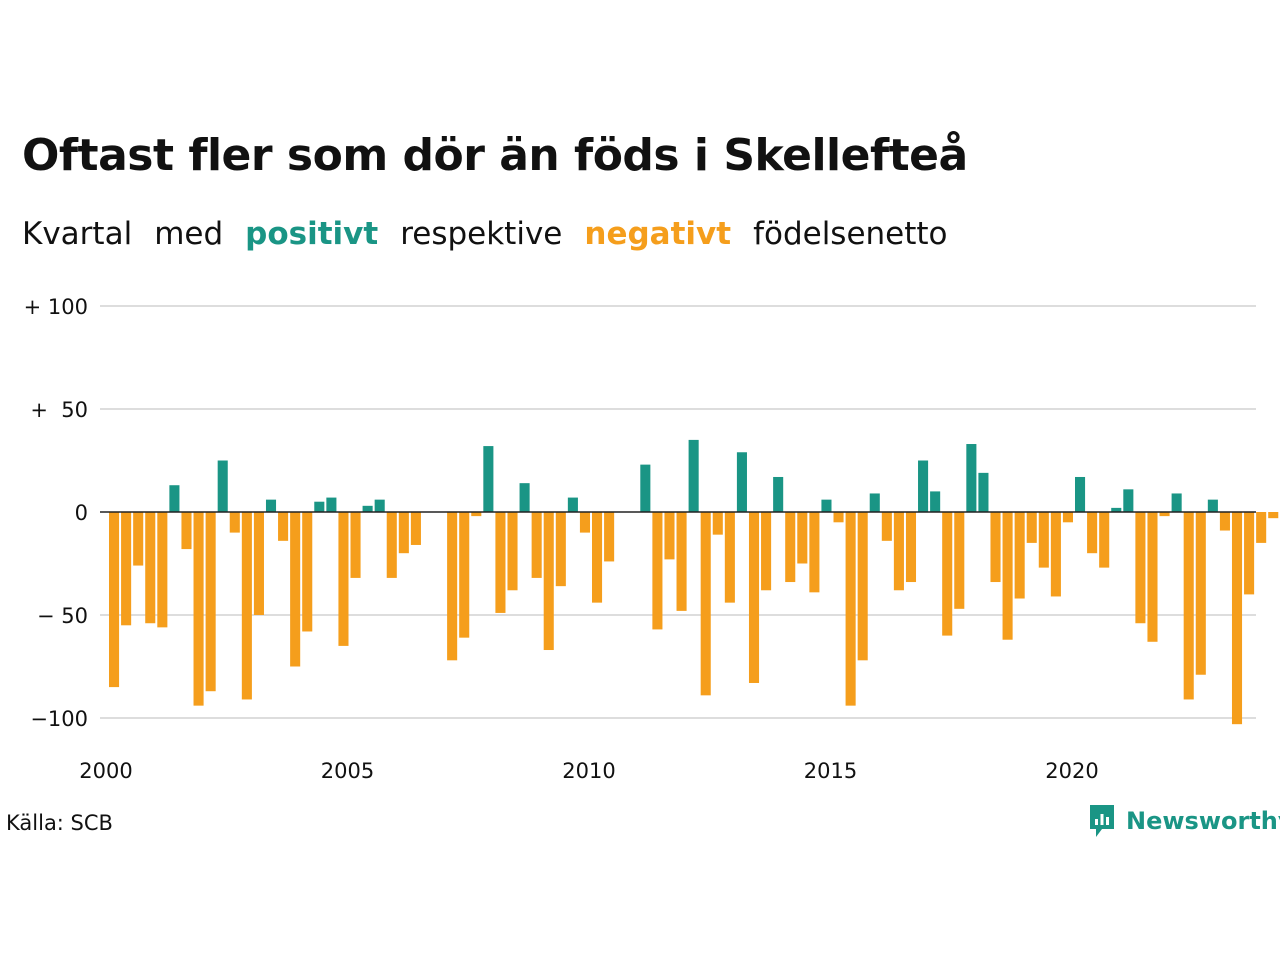 The height and width of the screenshot is (960, 1280). What do you see at coordinates (56, 307) in the screenshot?
I see `y-tick-label: + 100` at bounding box center [56, 307].